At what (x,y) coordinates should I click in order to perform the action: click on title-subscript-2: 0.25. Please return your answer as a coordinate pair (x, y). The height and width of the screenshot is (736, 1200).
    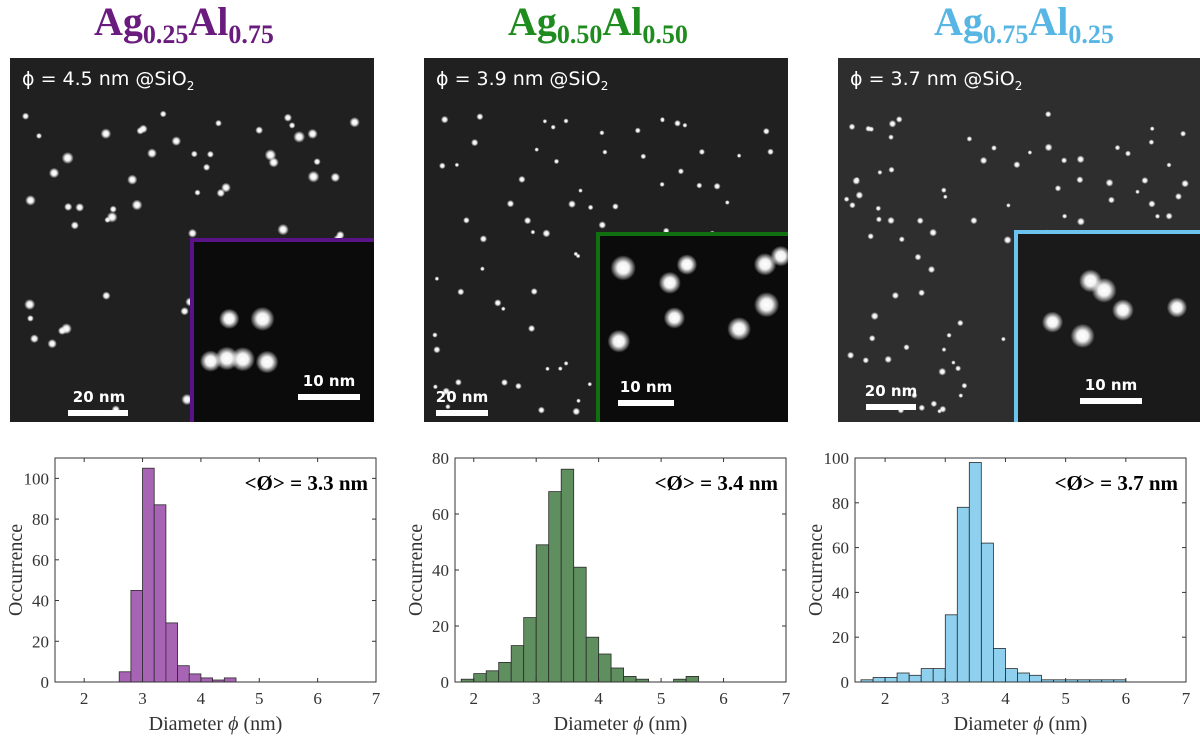
    Looking at the image, I should click on (1091, 34).